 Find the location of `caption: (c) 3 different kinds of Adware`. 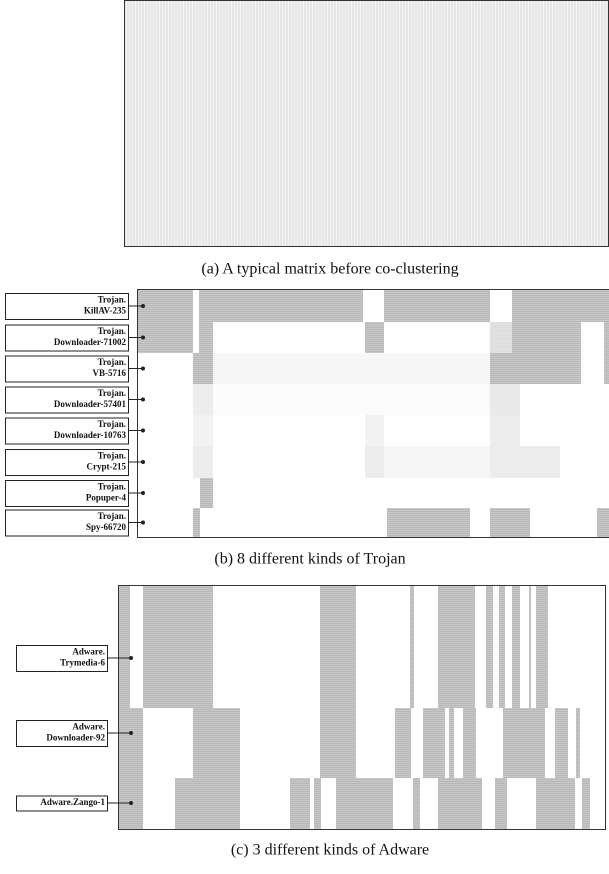

caption: (c) 3 different kinds of Adware is located at coordinates (330, 850).